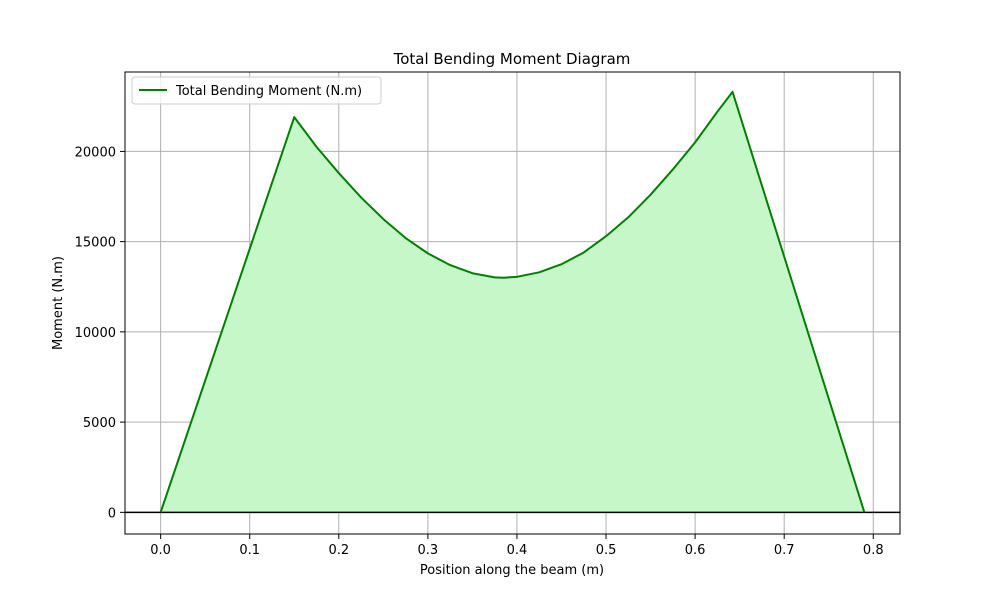  I want to click on legend-box, so click(256, 90).